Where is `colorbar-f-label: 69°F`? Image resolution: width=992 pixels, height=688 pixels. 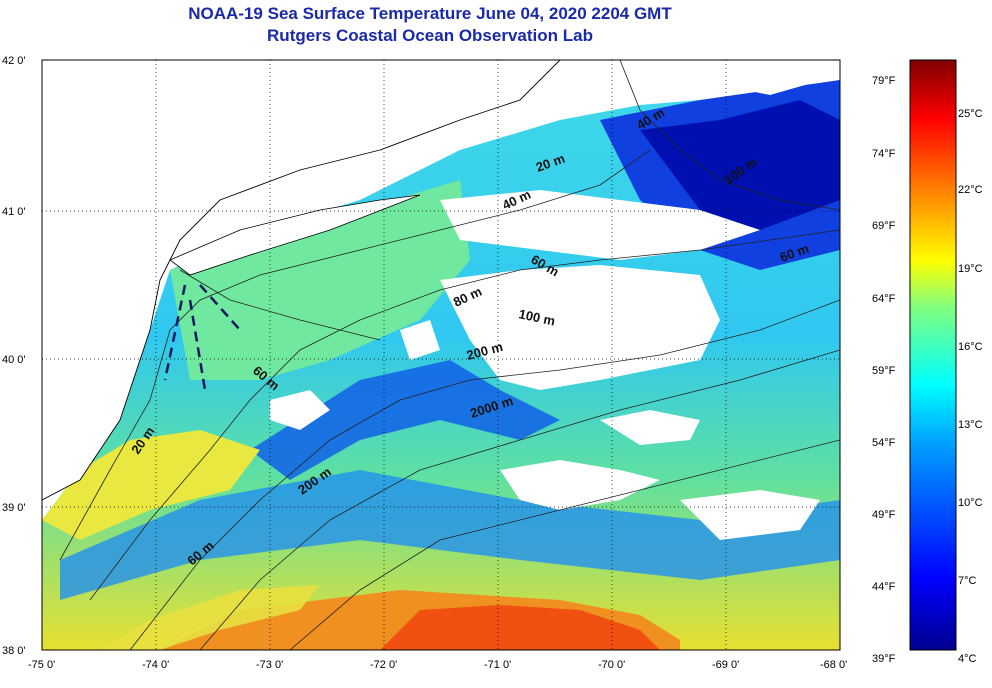
colorbar-f-label: 69°F is located at coordinates (884, 226).